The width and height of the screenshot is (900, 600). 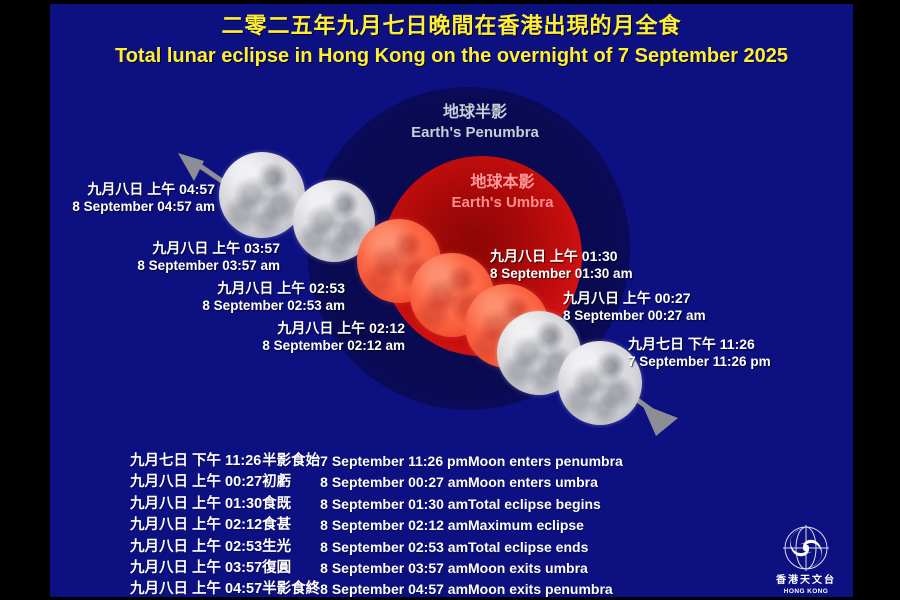 What do you see at coordinates (600, 383) in the screenshot?
I see `moon-1126pm` at bounding box center [600, 383].